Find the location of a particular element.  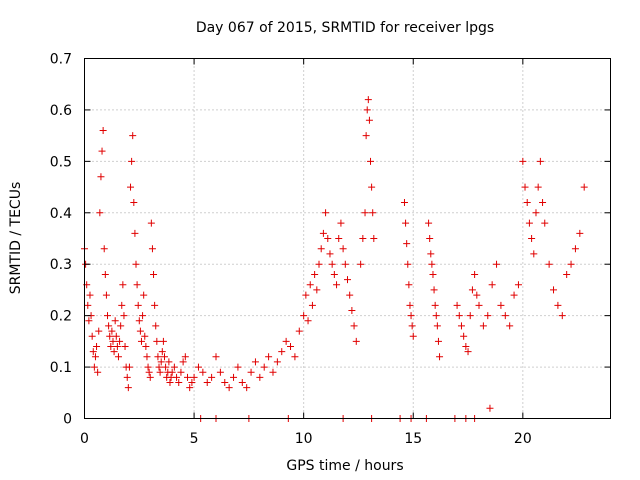

y-tick-label: 0.7 is located at coordinates (61, 60).